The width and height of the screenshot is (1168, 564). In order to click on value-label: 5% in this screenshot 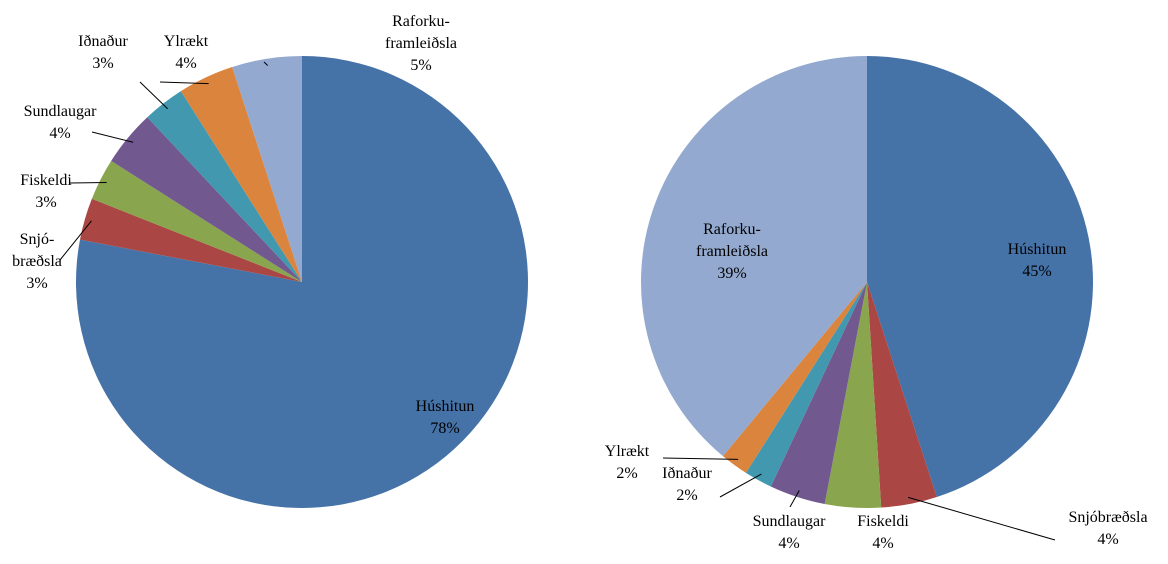, I will do `click(420, 65)`.